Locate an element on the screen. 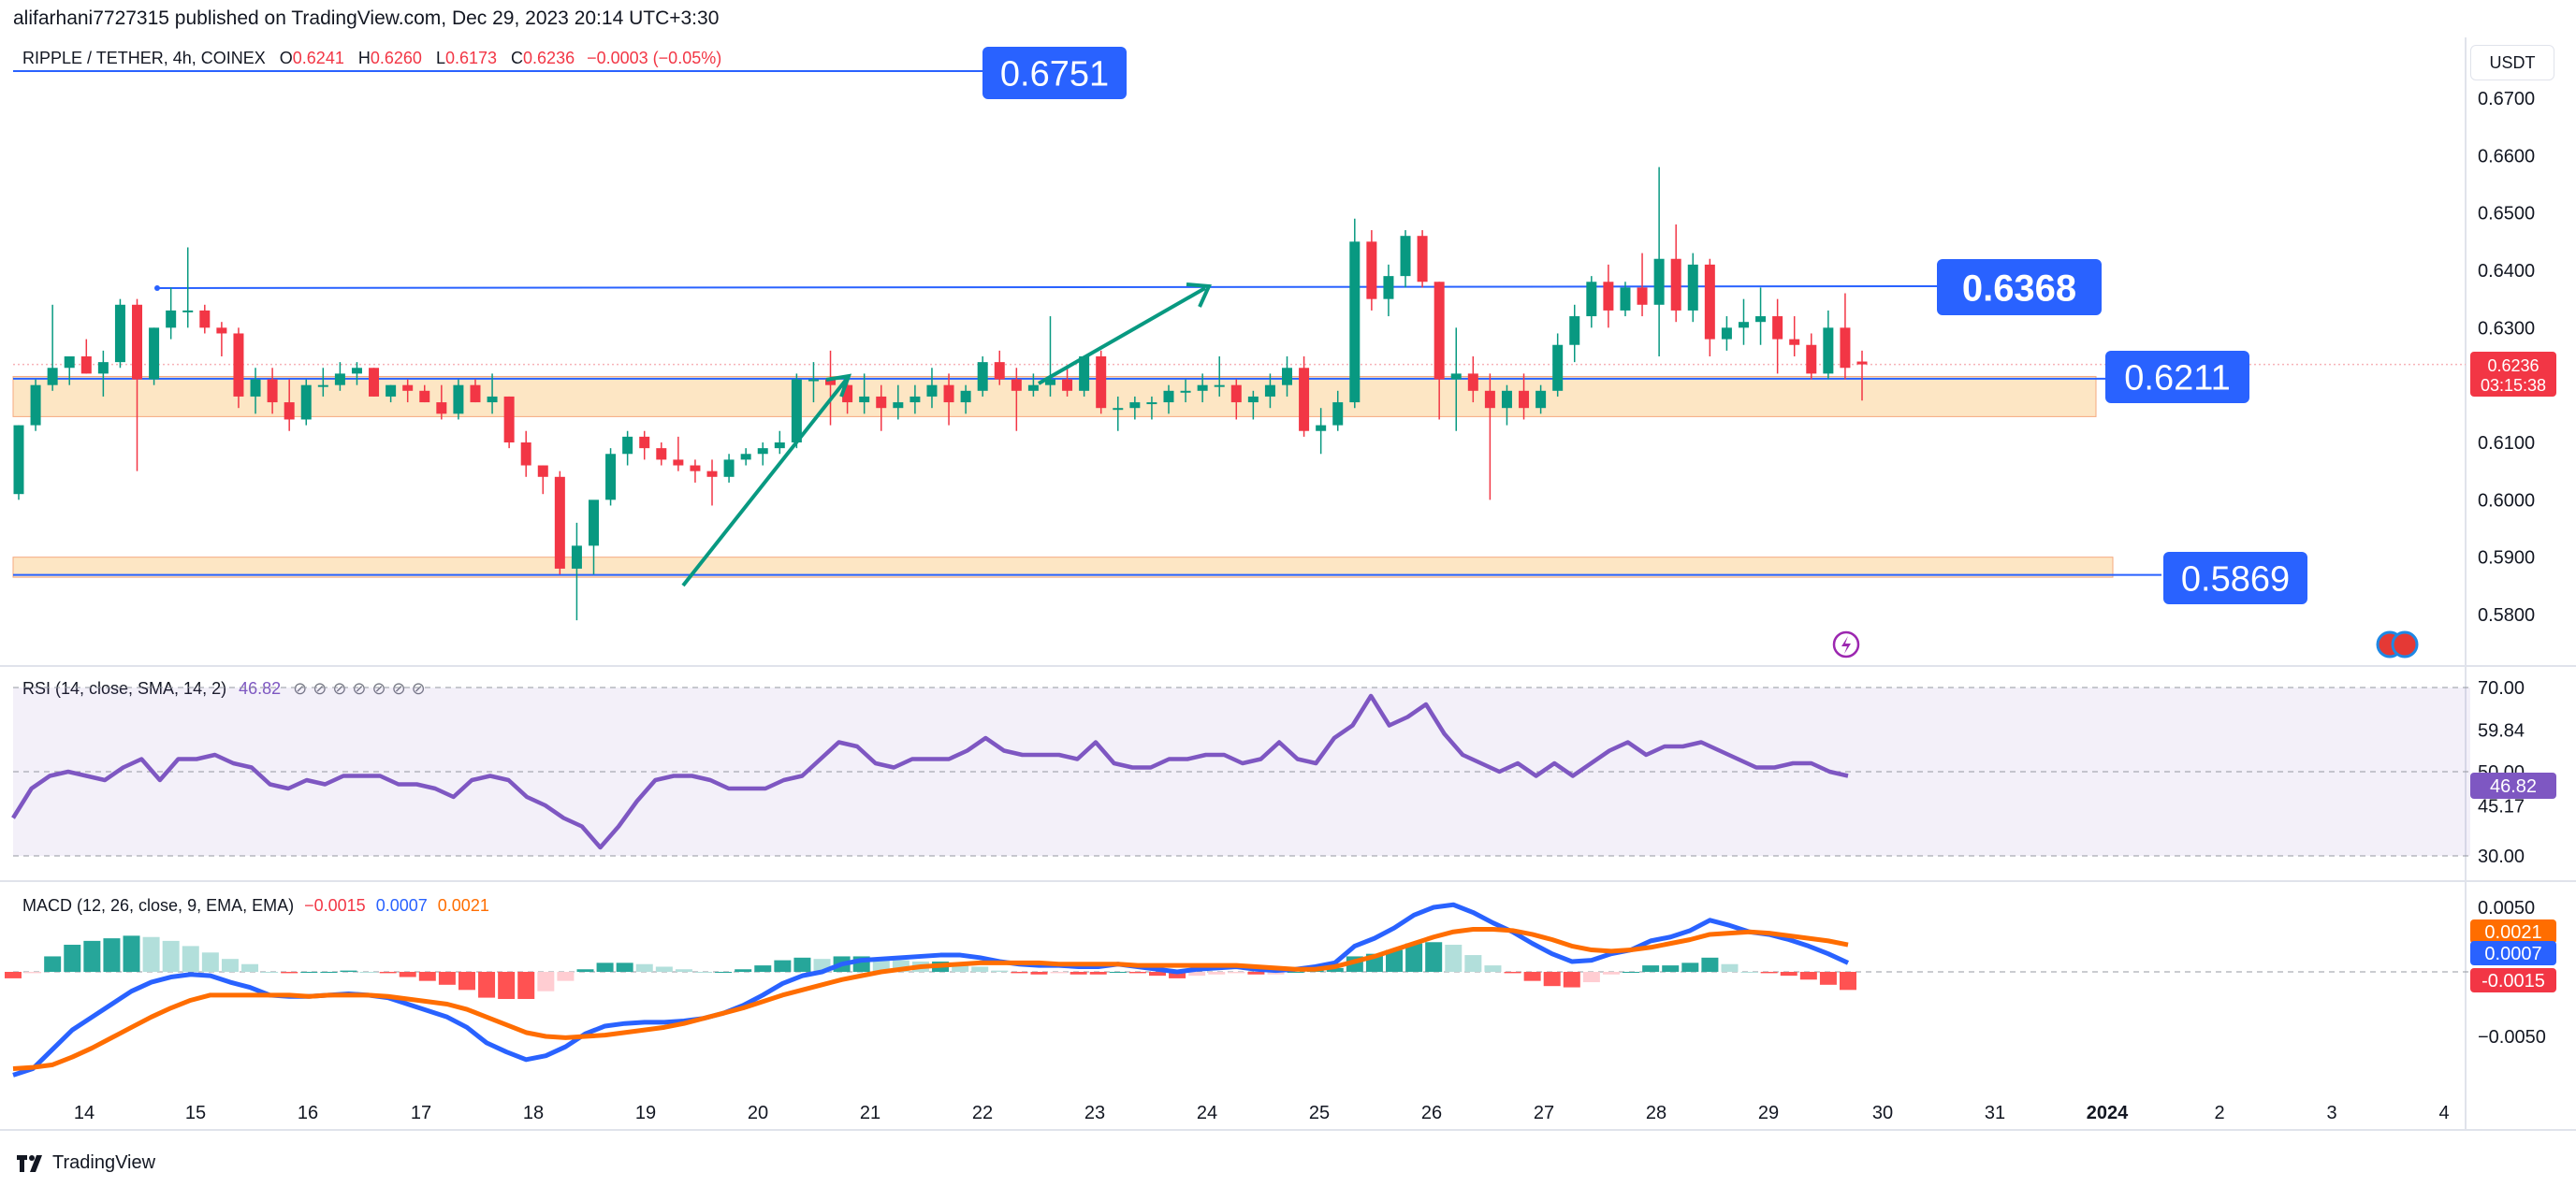  level-badge-text: 0.6751 is located at coordinates (1054, 74).